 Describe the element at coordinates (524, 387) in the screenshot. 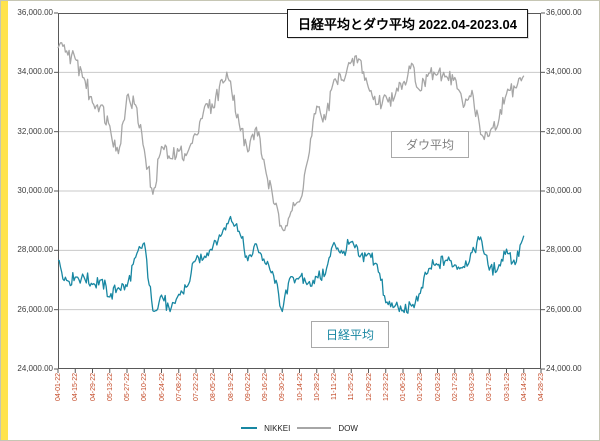

I see `x-axis-label: 04-14-23` at that location.